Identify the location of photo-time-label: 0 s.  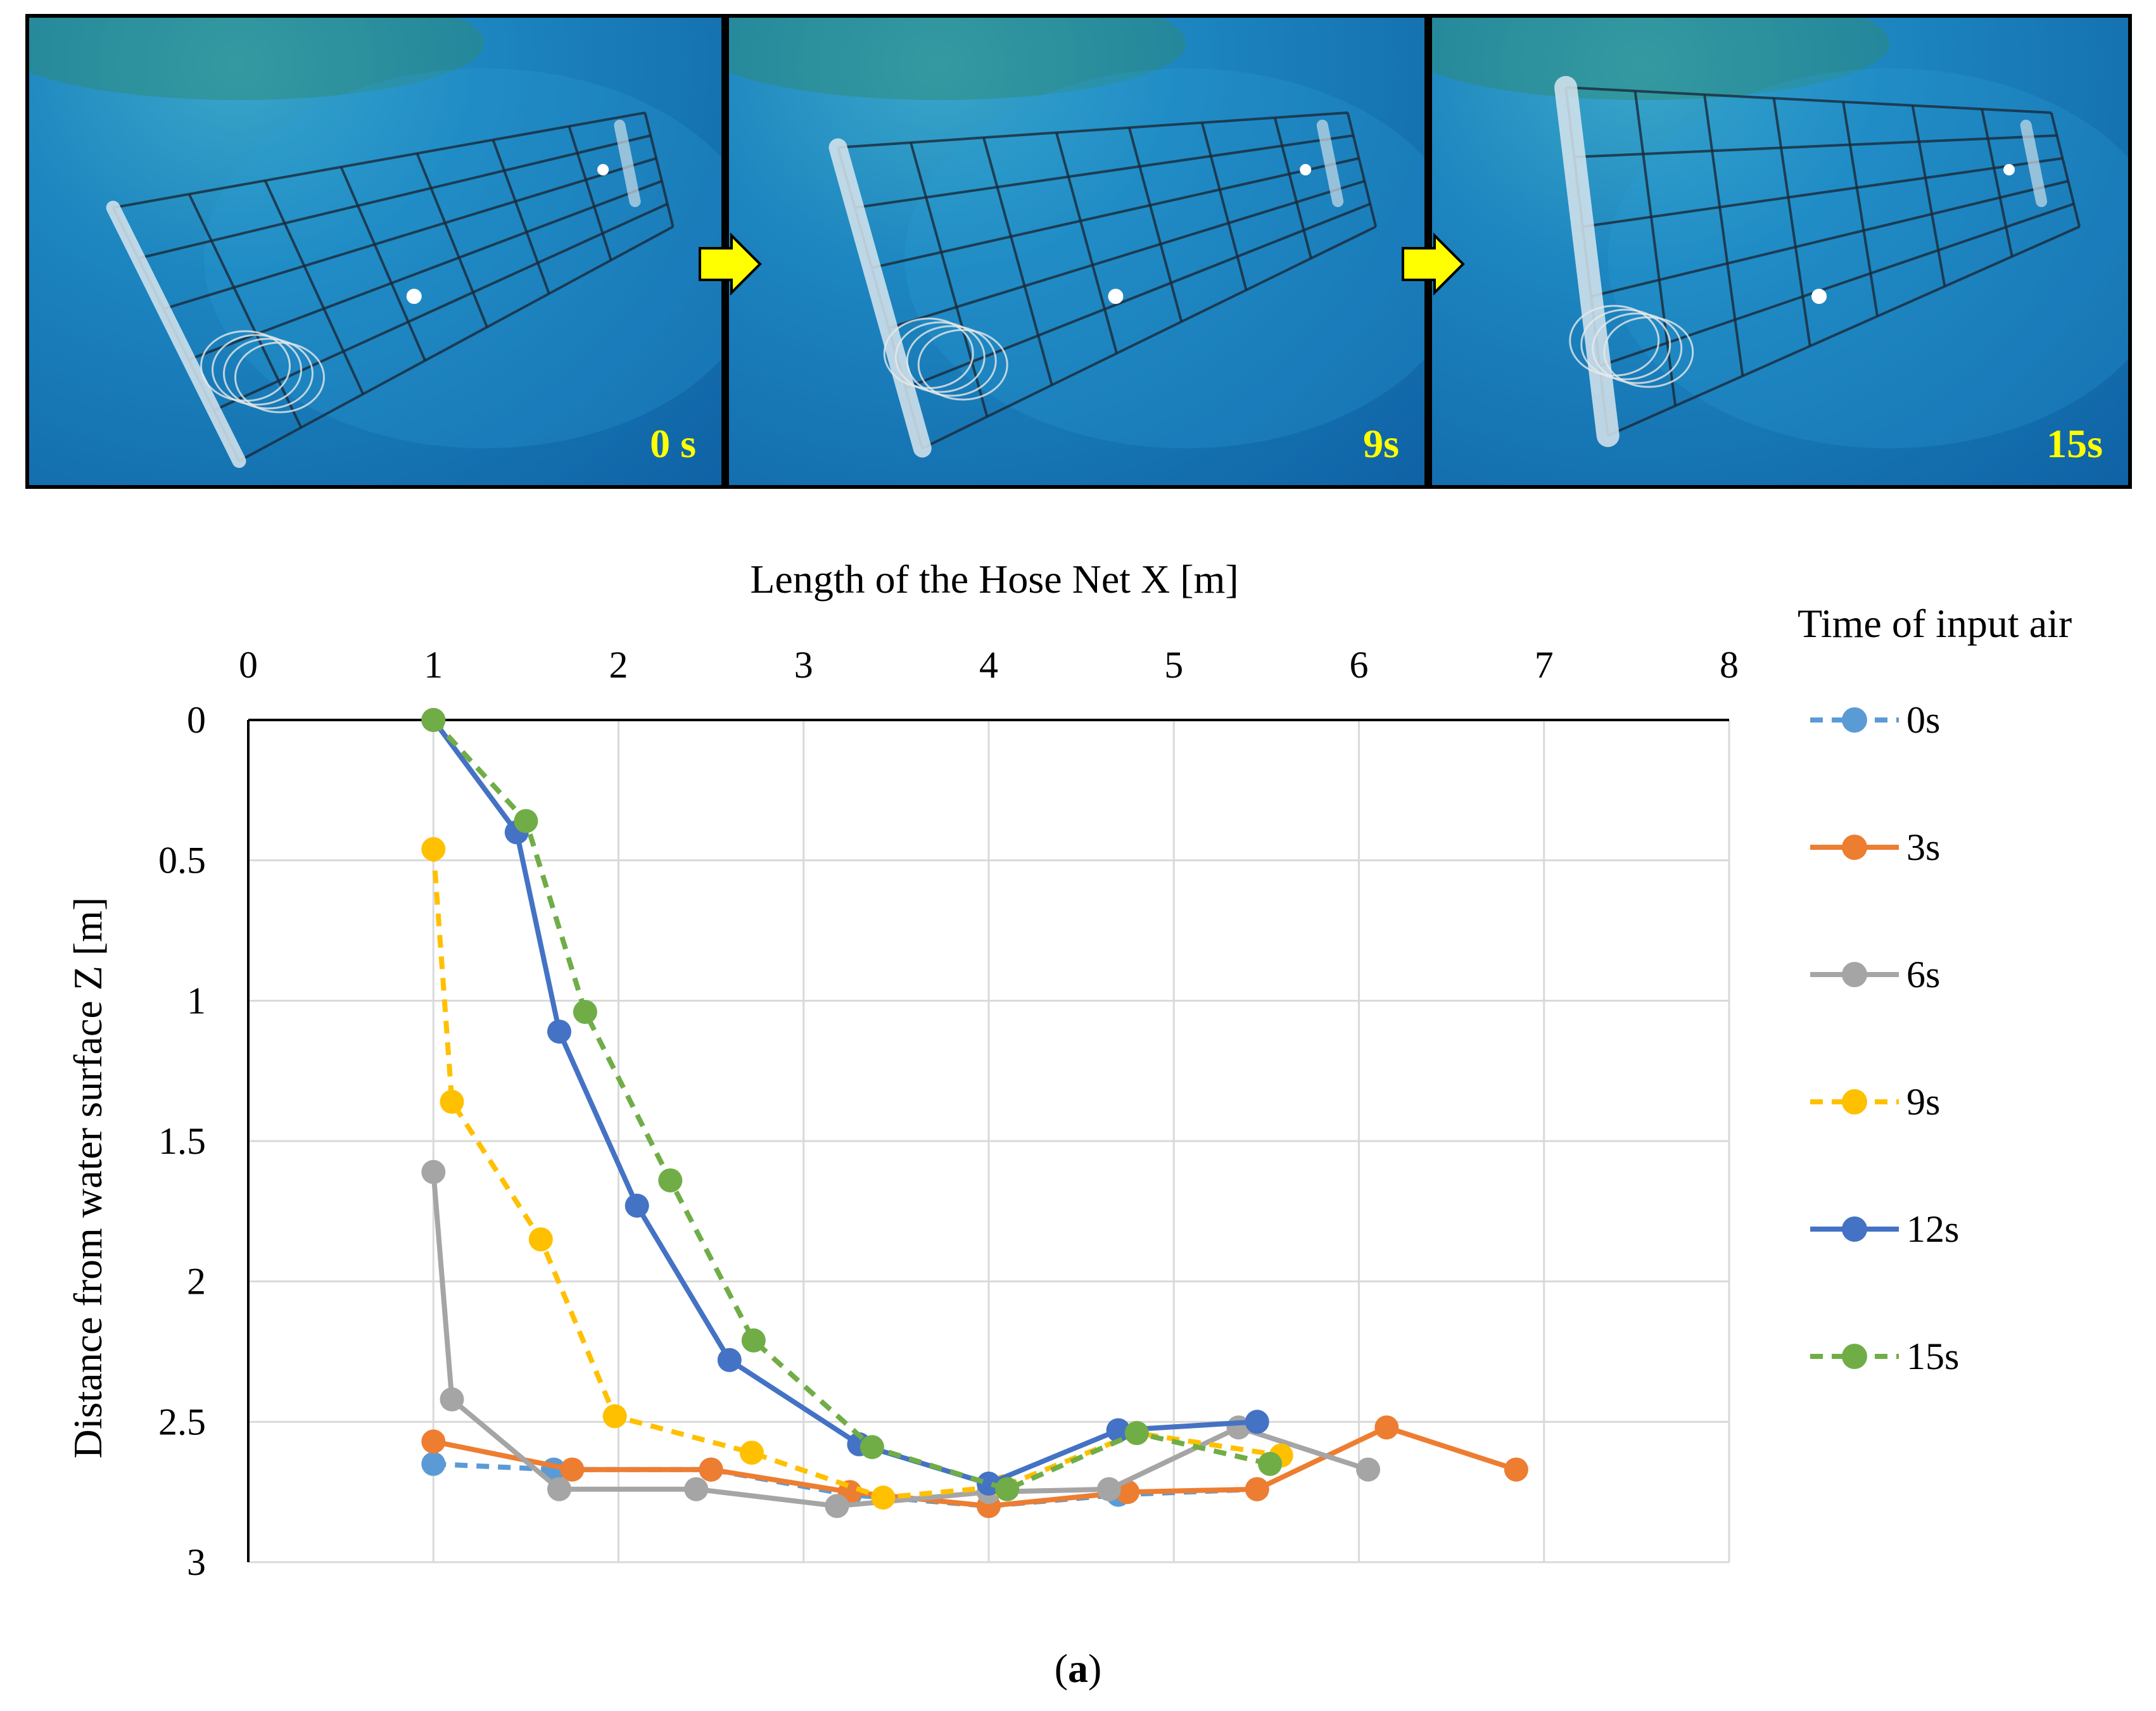
(673, 443).